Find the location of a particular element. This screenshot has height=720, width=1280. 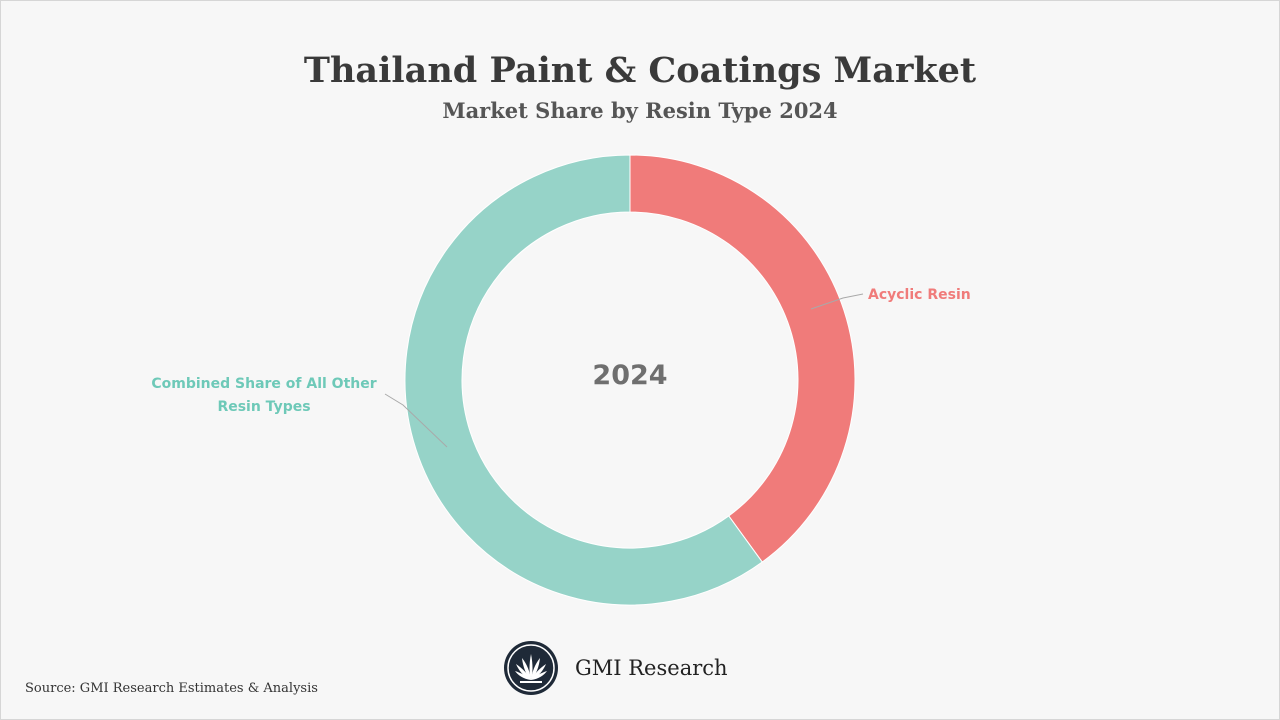

chart-title: Thailand Paint & Coatings Market is located at coordinates (640, 70).